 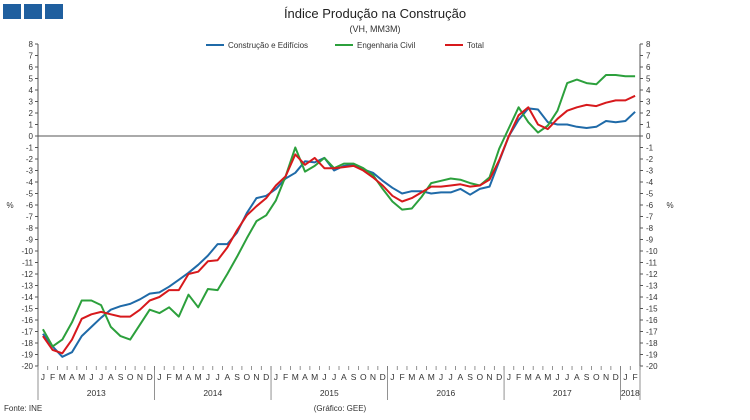 What do you see at coordinates (648, 79) in the screenshot?
I see `y-tick-label-right: 5` at bounding box center [648, 79].